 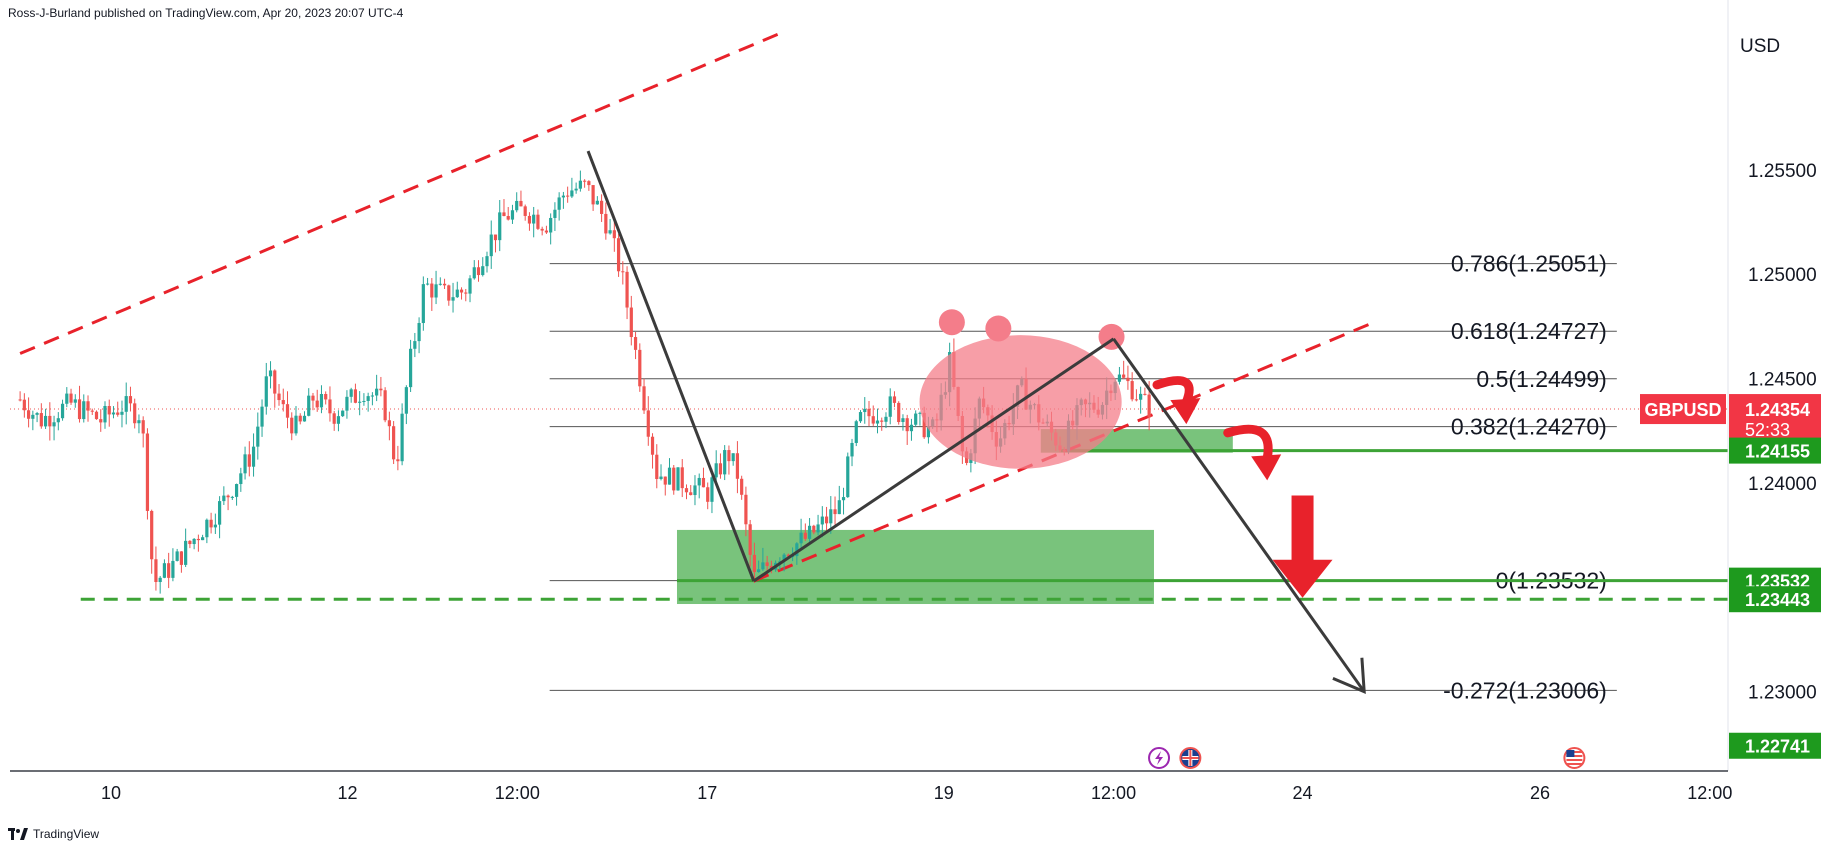 What do you see at coordinates (348, 793) in the screenshot?
I see `time-tick-1: 12` at bounding box center [348, 793].